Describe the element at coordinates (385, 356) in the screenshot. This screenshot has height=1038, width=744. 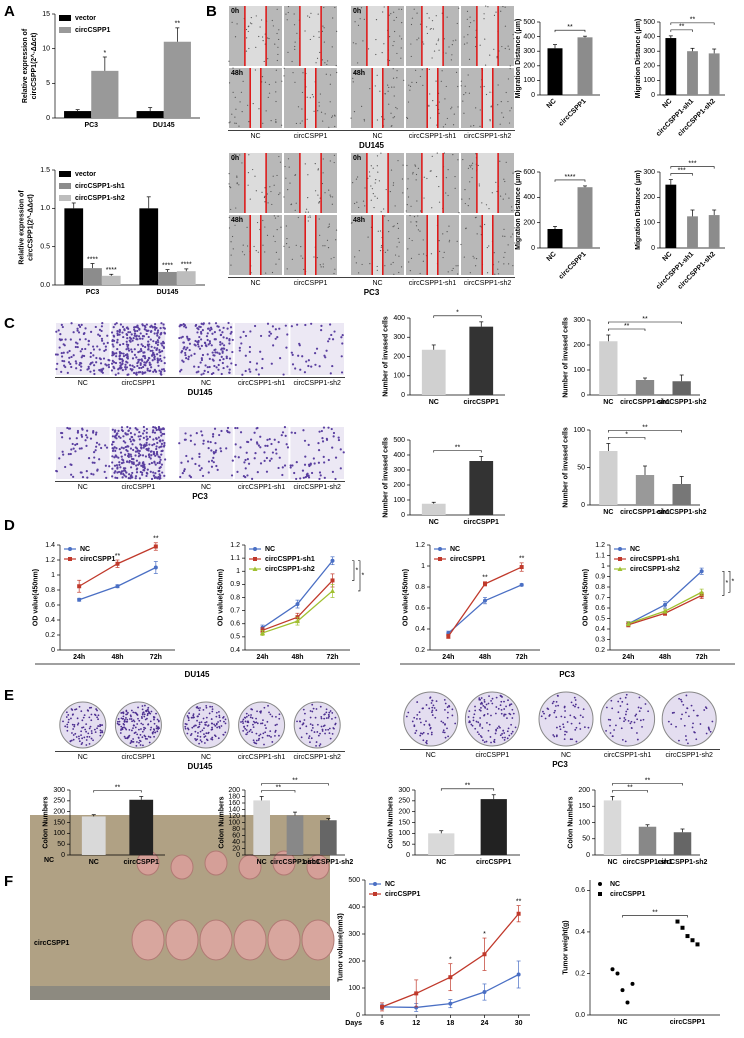
I see `y-axis-label: Number of invased cells` at that location.